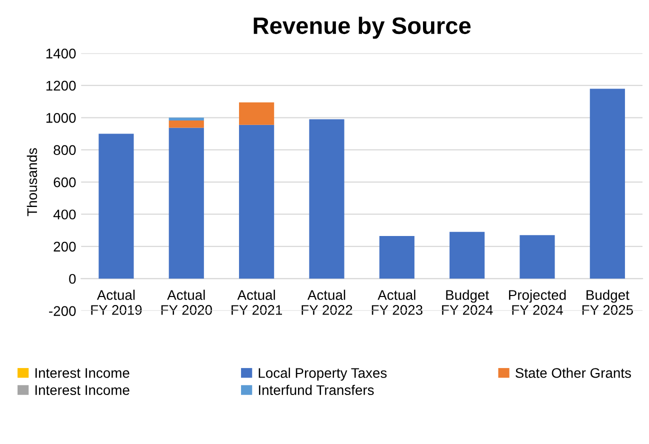  What do you see at coordinates (61, 53) in the screenshot?
I see `y-tick-label: 1400` at bounding box center [61, 53].